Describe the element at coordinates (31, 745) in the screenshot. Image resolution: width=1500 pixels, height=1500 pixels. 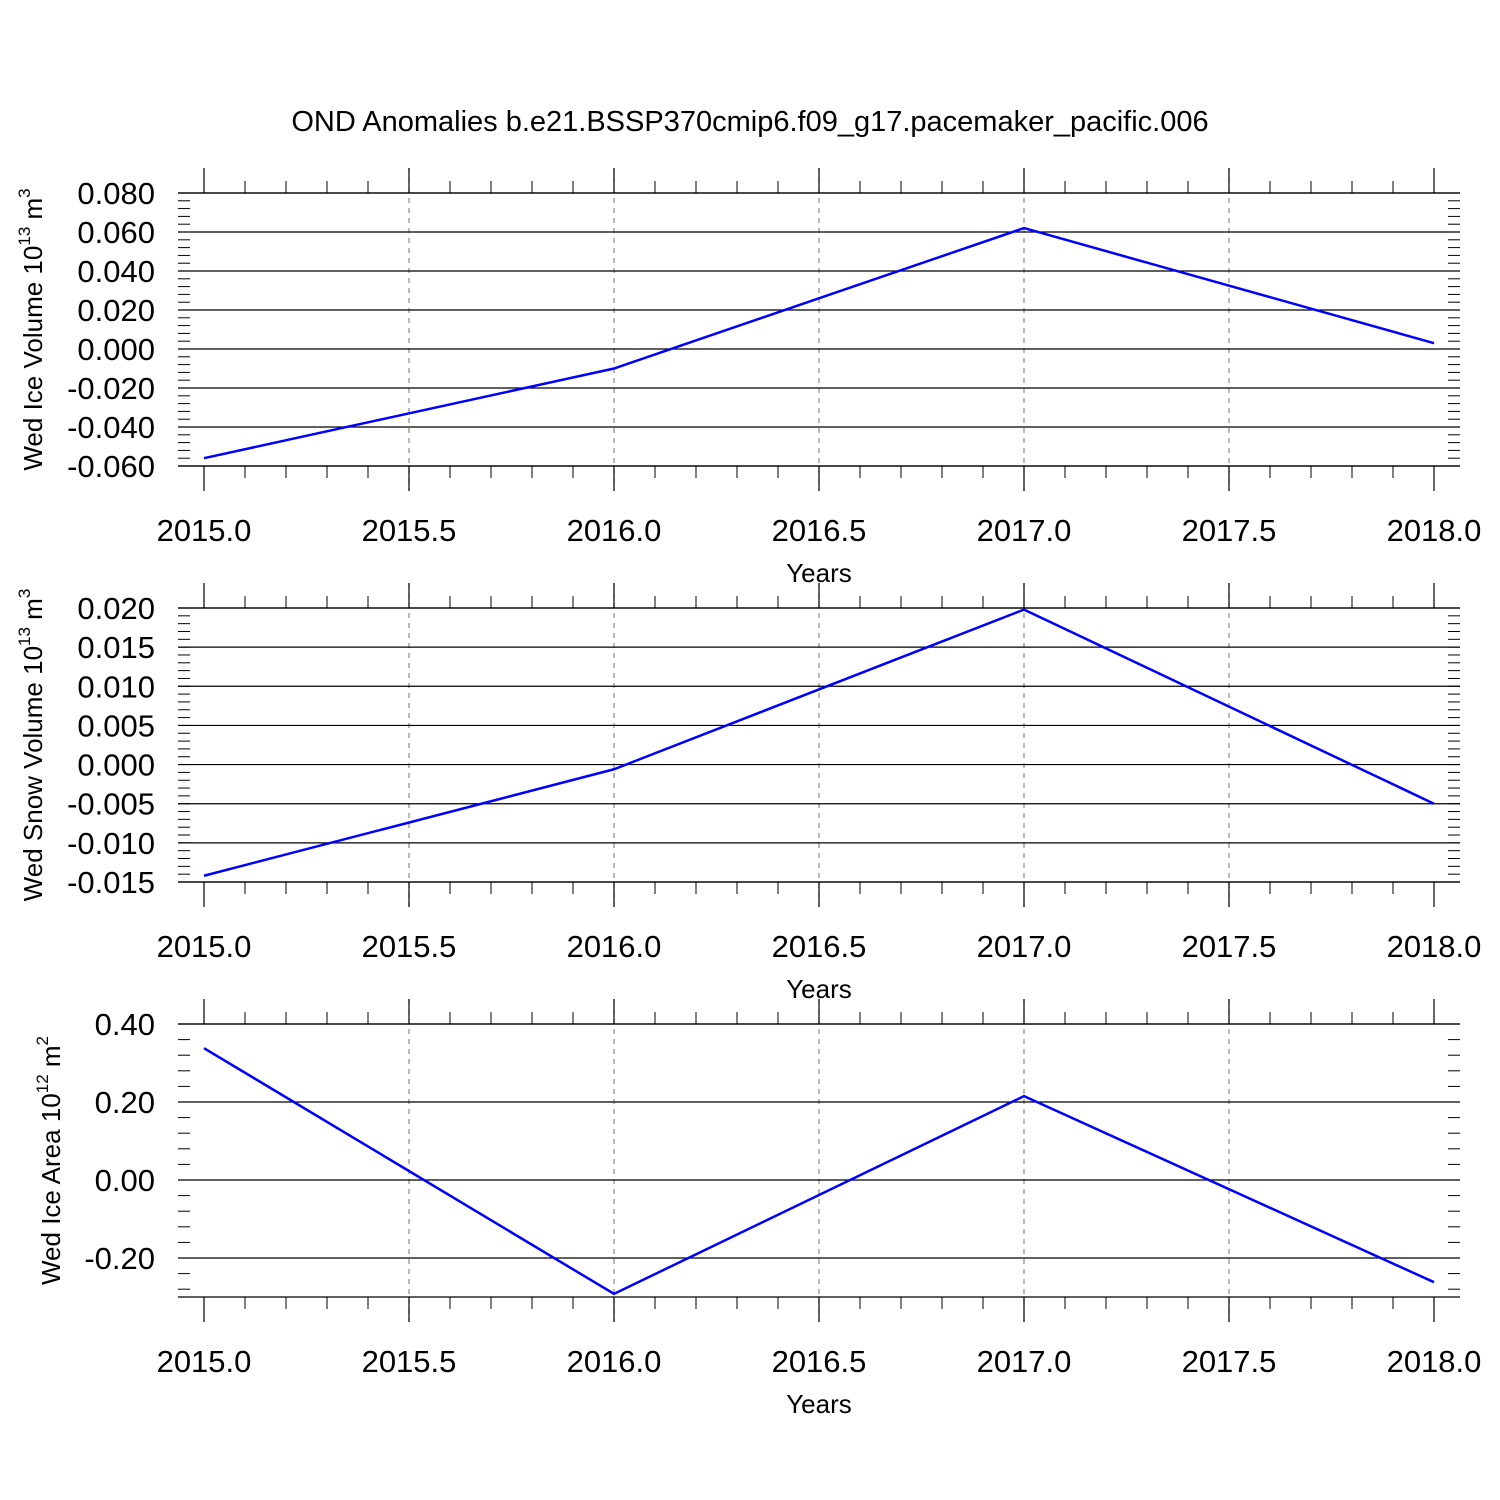
I see `y-axis-label: Wed Snow Volume 1013 m3` at that location.